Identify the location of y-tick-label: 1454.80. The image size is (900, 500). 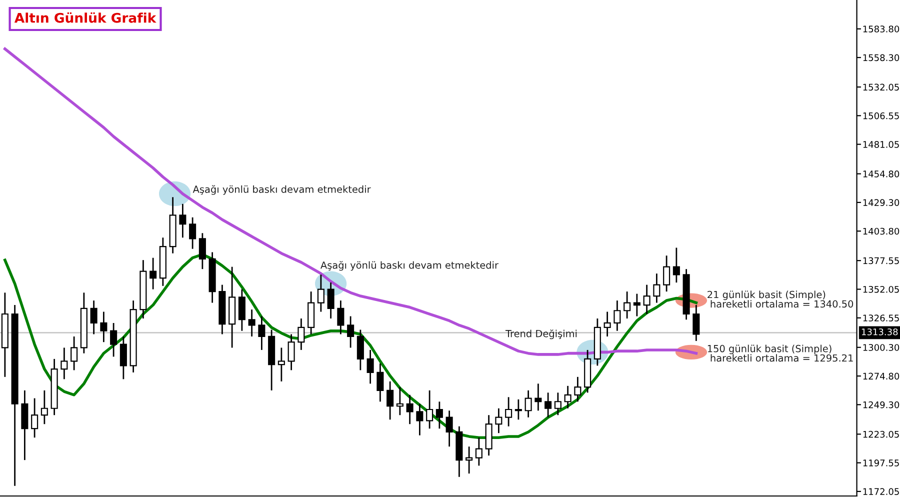
(881, 174).